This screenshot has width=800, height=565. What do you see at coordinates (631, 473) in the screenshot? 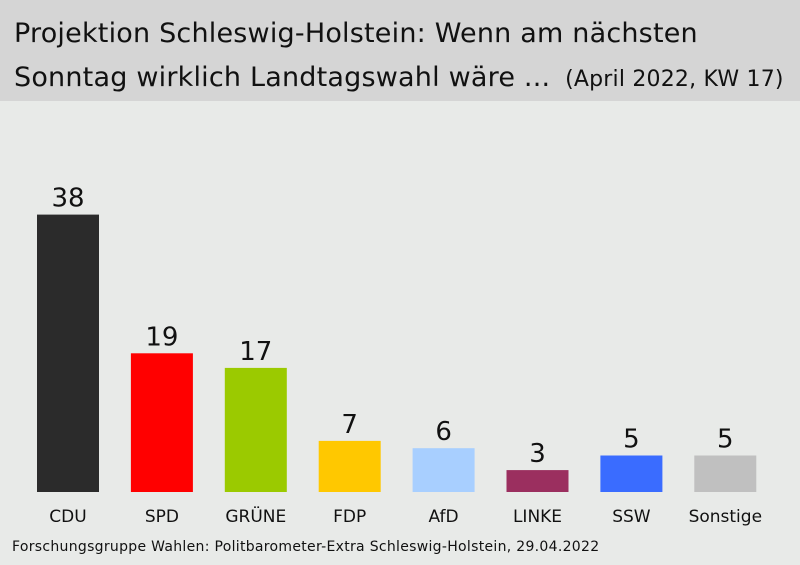
I see `bar-ssw` at bounding box center [631, 473].